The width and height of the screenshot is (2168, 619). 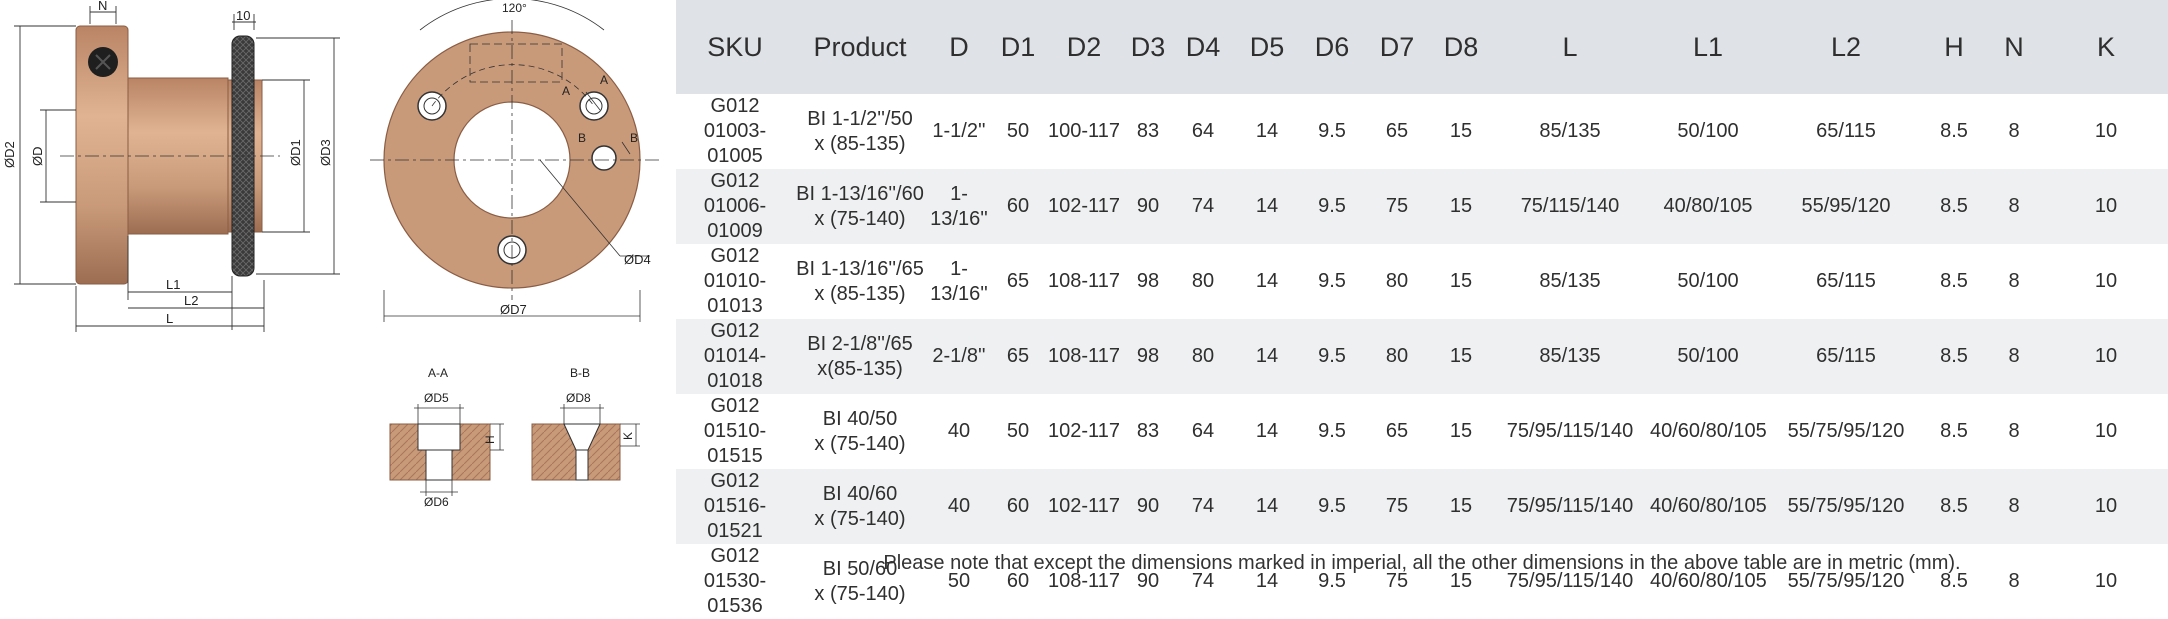 I want to click on table-cell-d3: 90, so click(x=1148, y=506).